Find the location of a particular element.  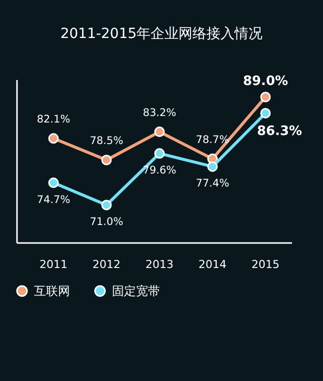

x-tick-label: 2015 is located at coordinates (266, 264).